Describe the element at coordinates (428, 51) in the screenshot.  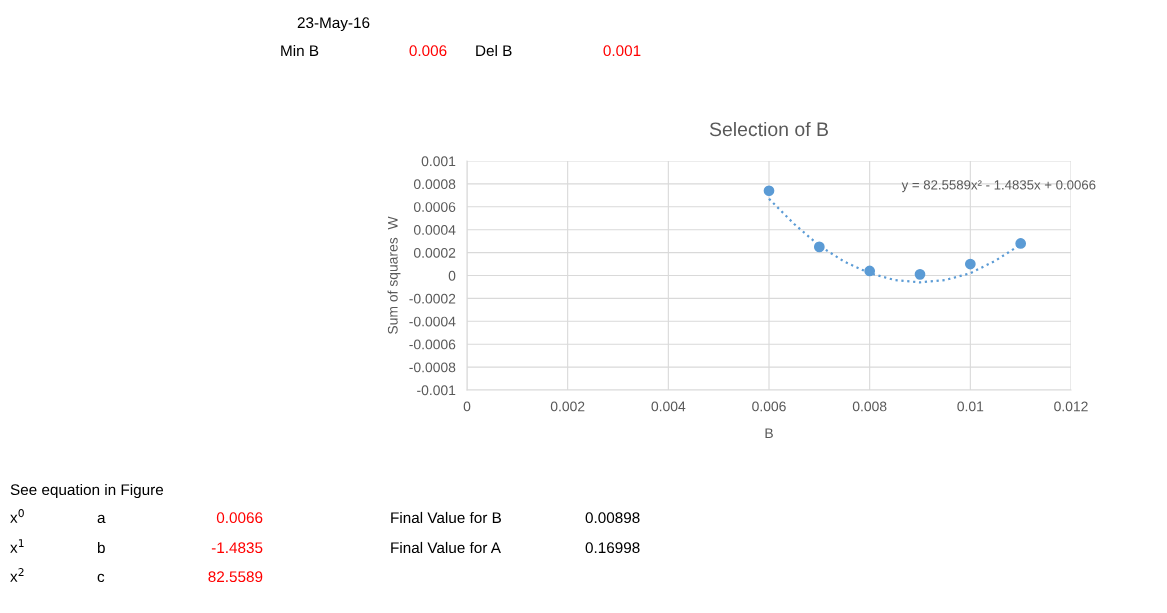
I see `text: 0.006` at that location.